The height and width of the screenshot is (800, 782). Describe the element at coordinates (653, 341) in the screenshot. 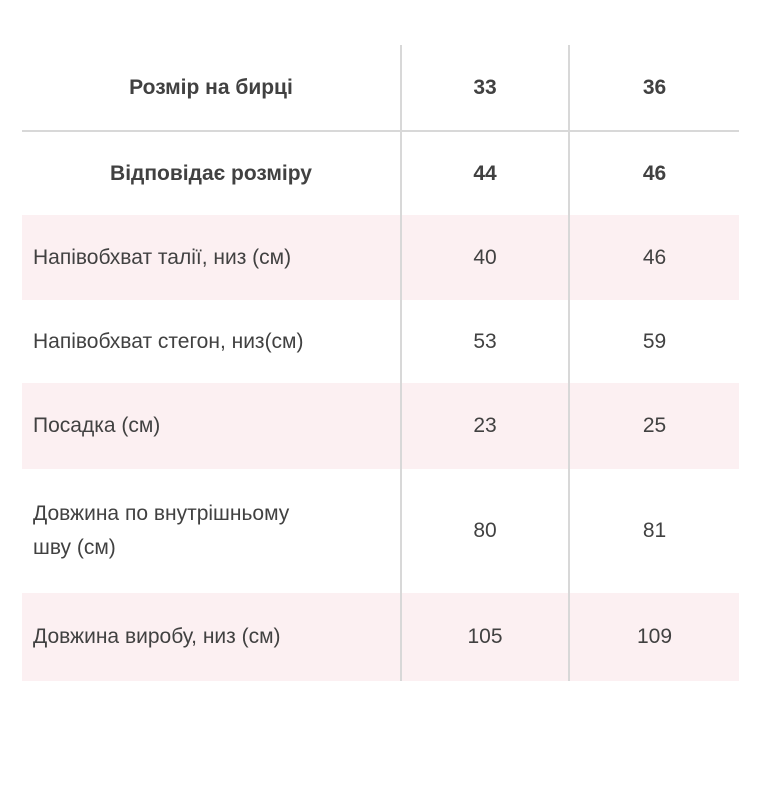

I see `value-col2: 59` at that location.